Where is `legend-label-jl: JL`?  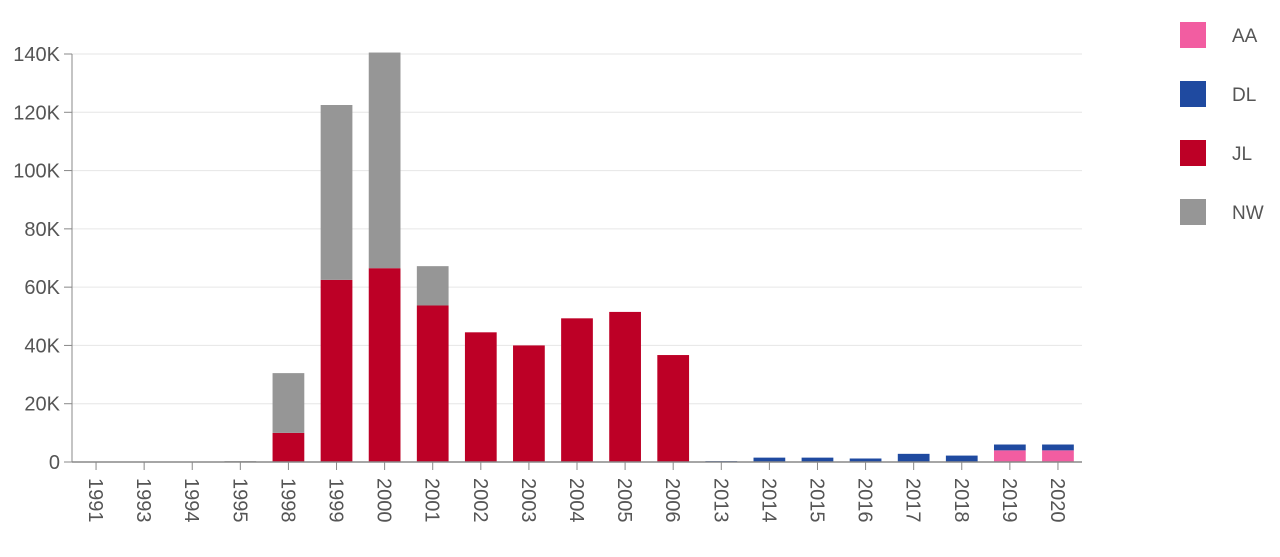 legend-label-jl: JL is located at coordinates (1242, 154).